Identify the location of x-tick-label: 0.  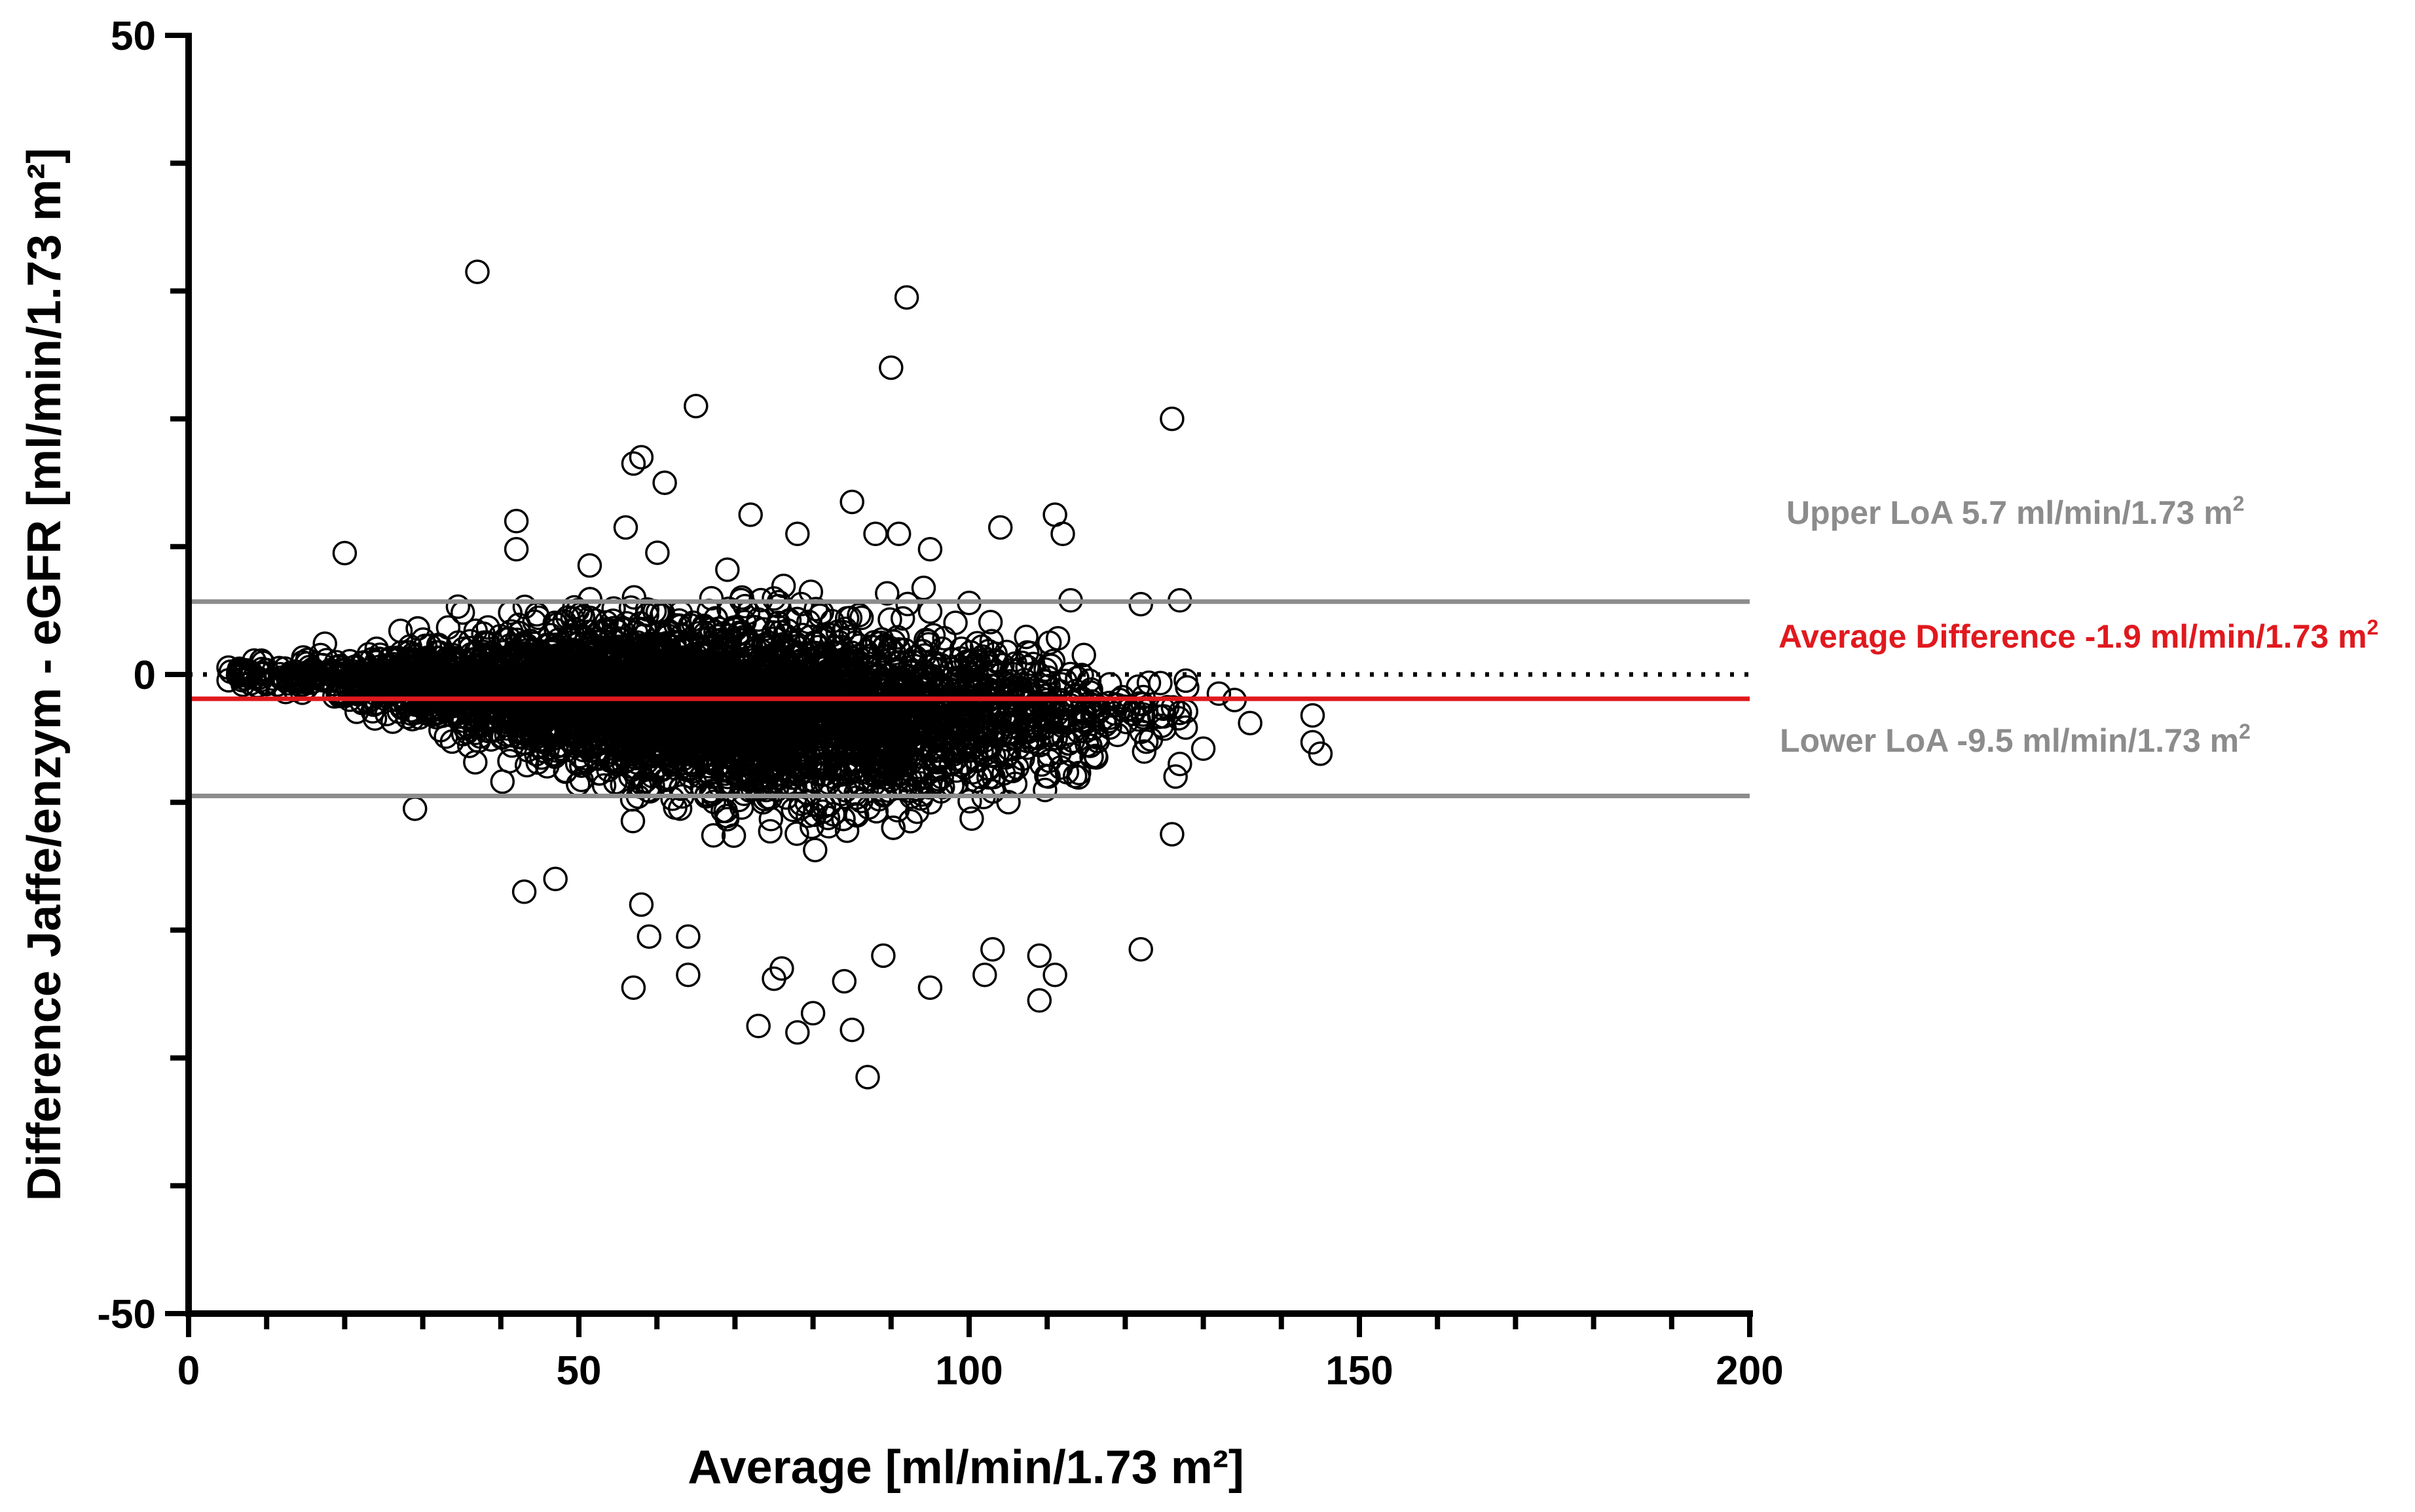
(189, 1370).